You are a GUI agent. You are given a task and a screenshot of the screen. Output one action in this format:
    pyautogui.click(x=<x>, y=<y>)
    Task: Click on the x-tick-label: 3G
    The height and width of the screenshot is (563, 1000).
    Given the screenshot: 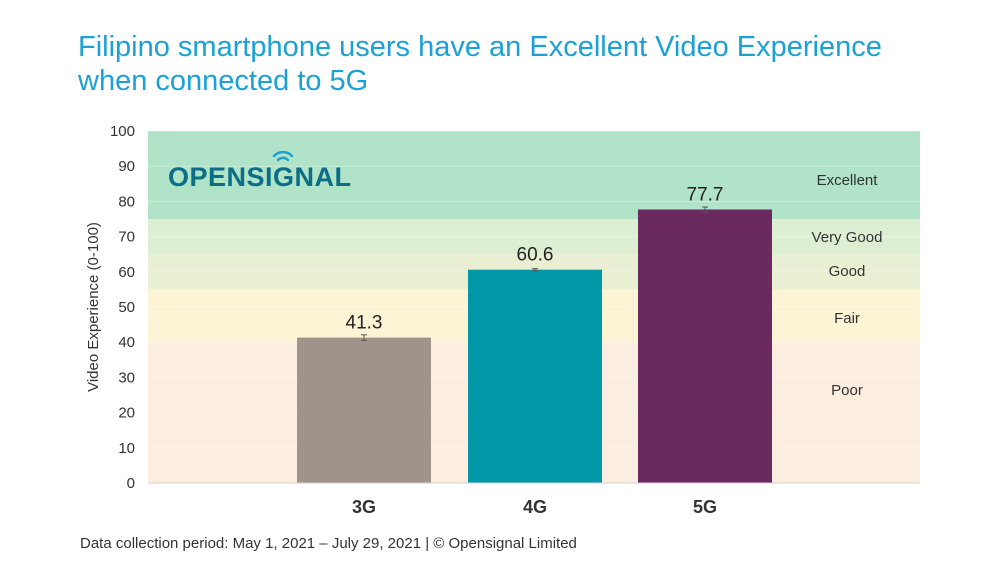 What is the action you would take?
    pyautogui.click(x=364, y=507)
    